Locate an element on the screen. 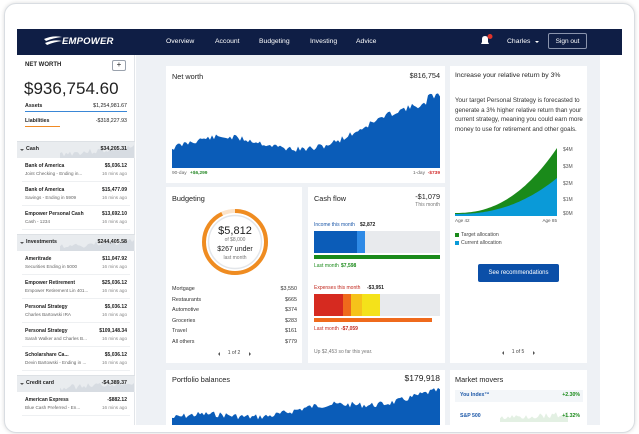 The width and height of the screenshot is (639, 434). group-total: $34,205.31 is located at coordinates (113, 149).